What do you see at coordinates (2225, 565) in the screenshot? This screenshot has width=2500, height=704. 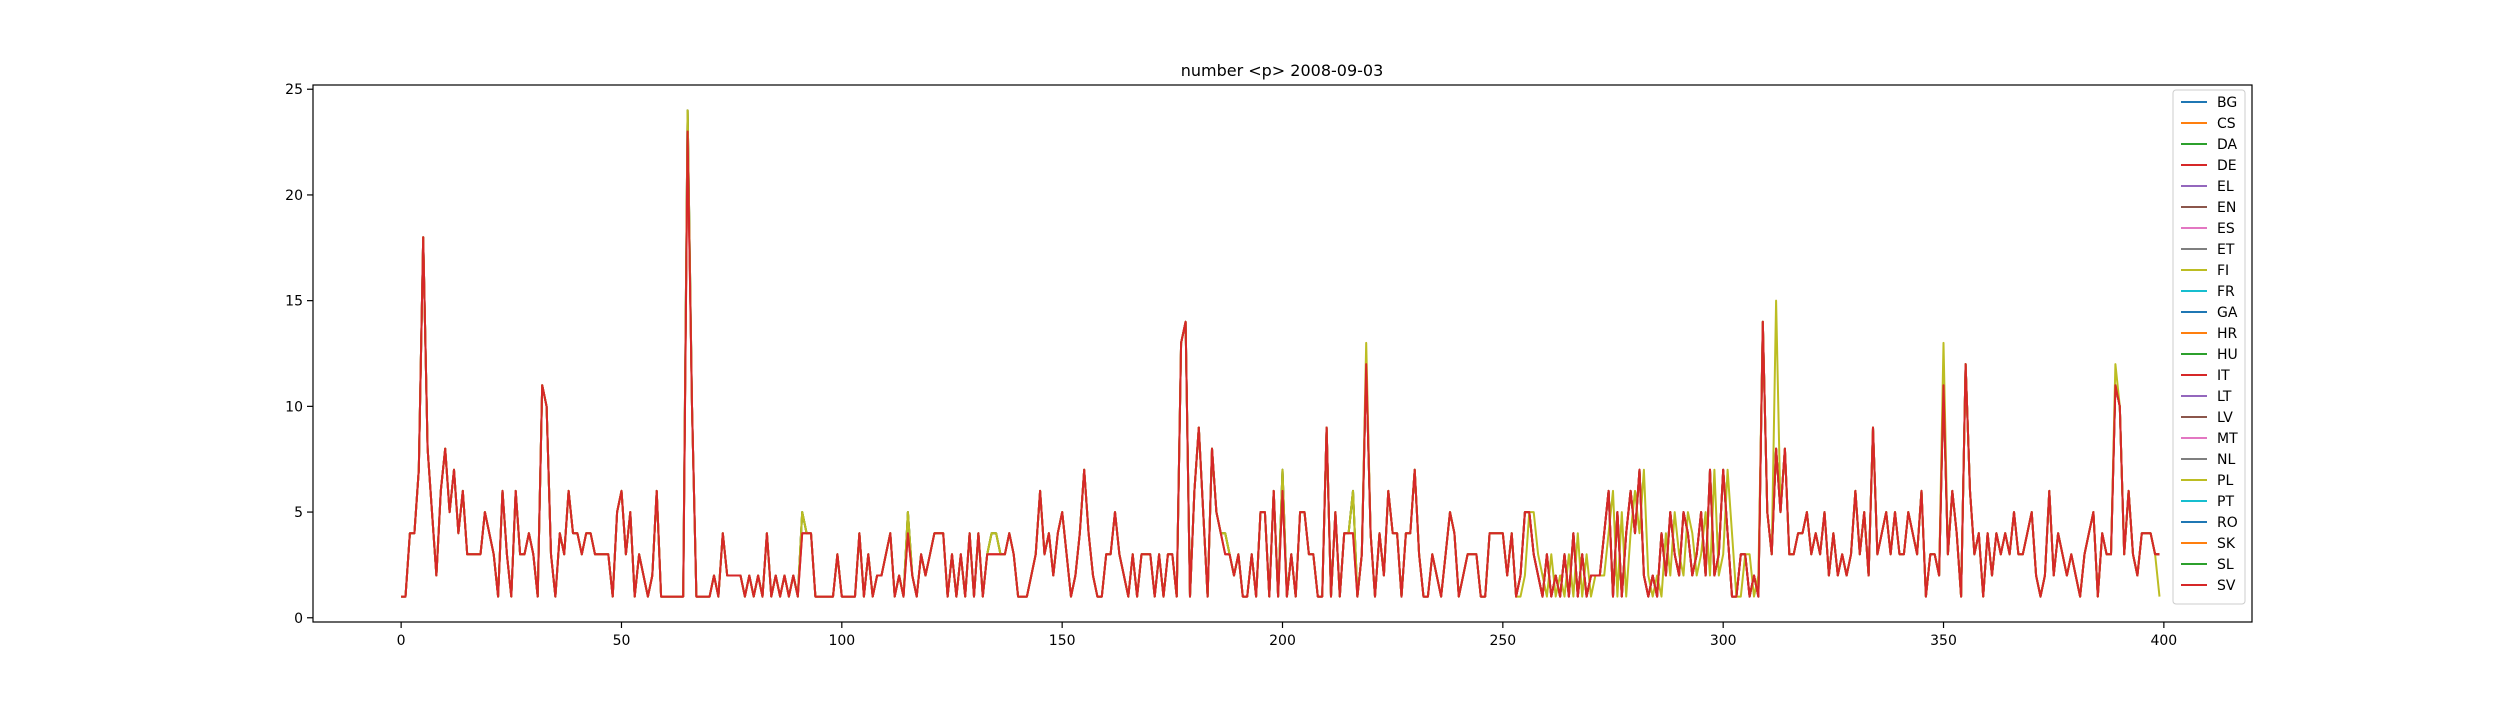 I see `legend-label: SL` at bounding box center [2225, 565].